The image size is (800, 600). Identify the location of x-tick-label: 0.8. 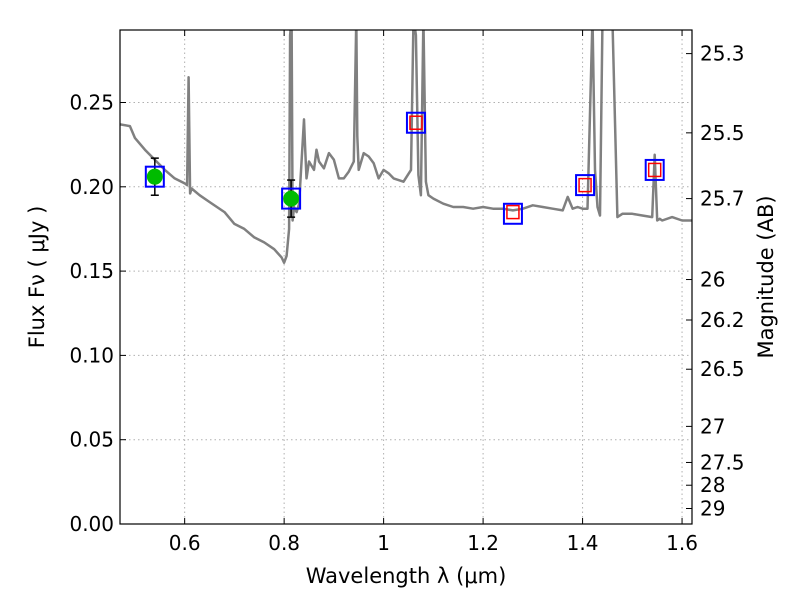
(284, 543).